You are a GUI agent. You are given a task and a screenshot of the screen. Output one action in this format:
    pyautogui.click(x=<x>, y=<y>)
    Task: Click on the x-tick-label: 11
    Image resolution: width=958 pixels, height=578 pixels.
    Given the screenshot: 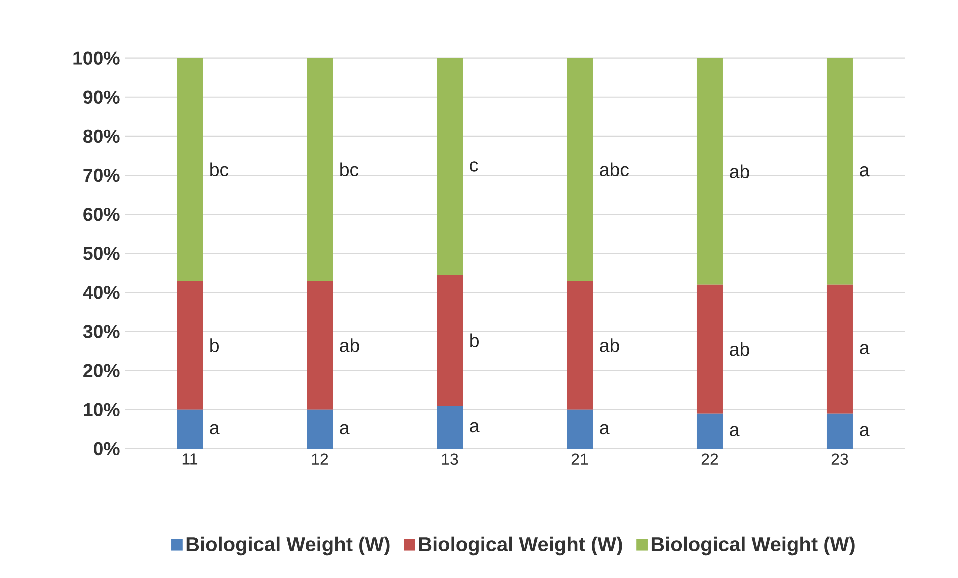 What is the action you would take?
    pyautogui.click(x=190, y=459)
    